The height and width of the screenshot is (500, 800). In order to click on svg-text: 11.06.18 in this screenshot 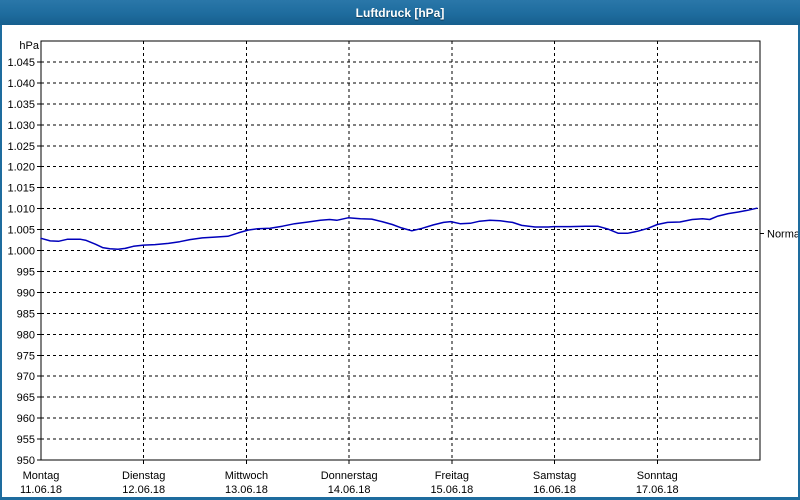, I will do `click(41, 490)`.